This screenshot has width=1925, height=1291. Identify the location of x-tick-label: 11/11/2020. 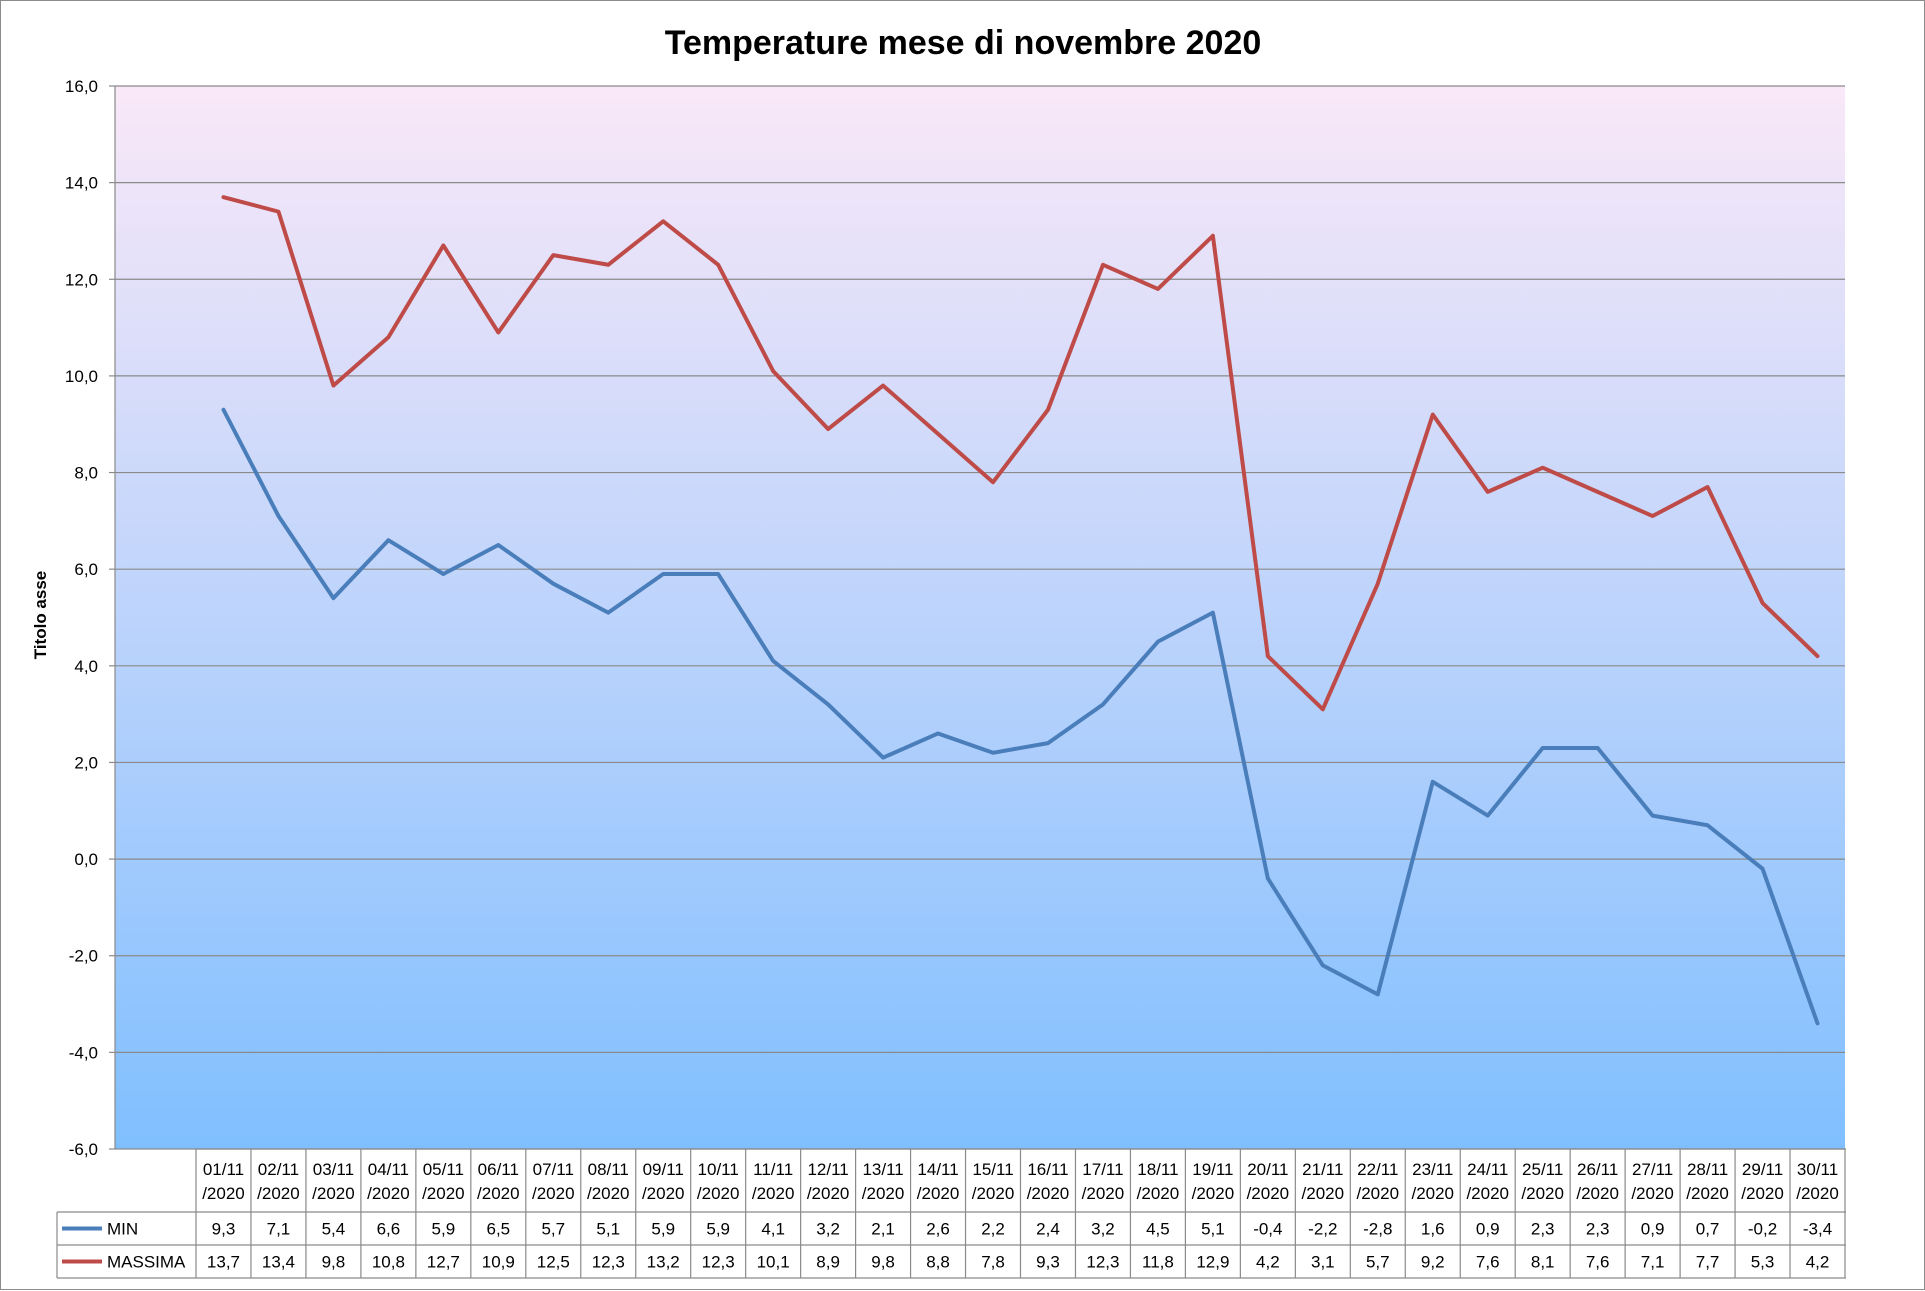
(773, 1181).